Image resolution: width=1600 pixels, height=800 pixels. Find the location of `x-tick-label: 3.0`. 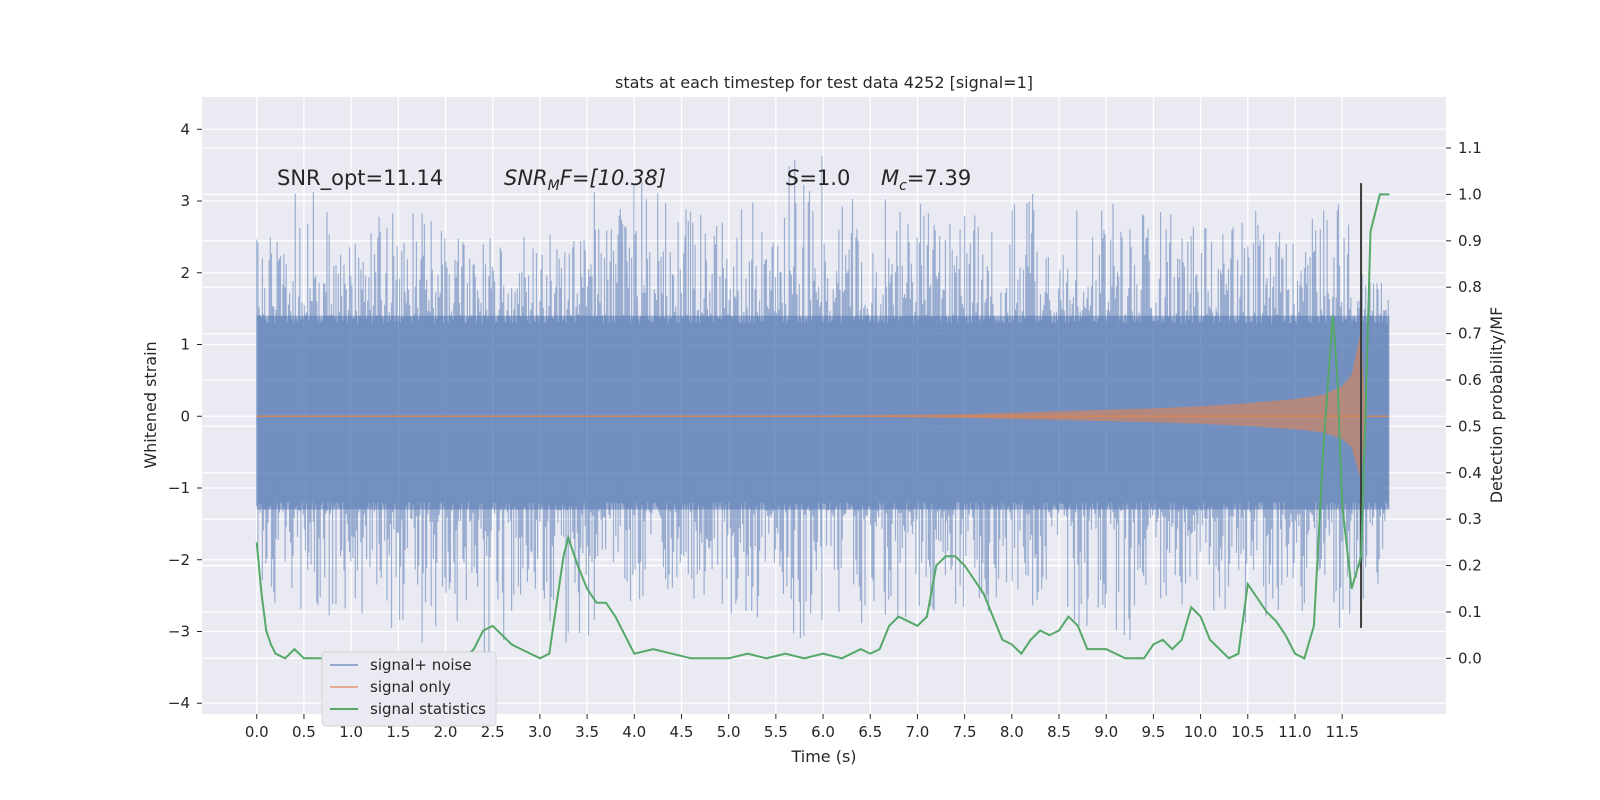

x-tick-label: 3.0 is located at coordinates (540, 732).